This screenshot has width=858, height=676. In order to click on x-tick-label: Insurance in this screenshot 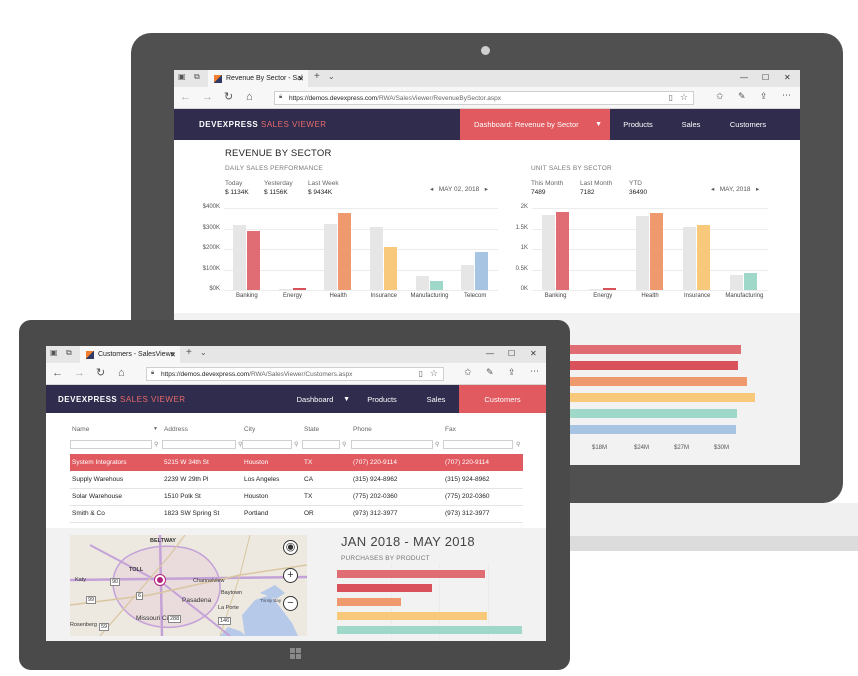, I will do `click(697, 296)`.